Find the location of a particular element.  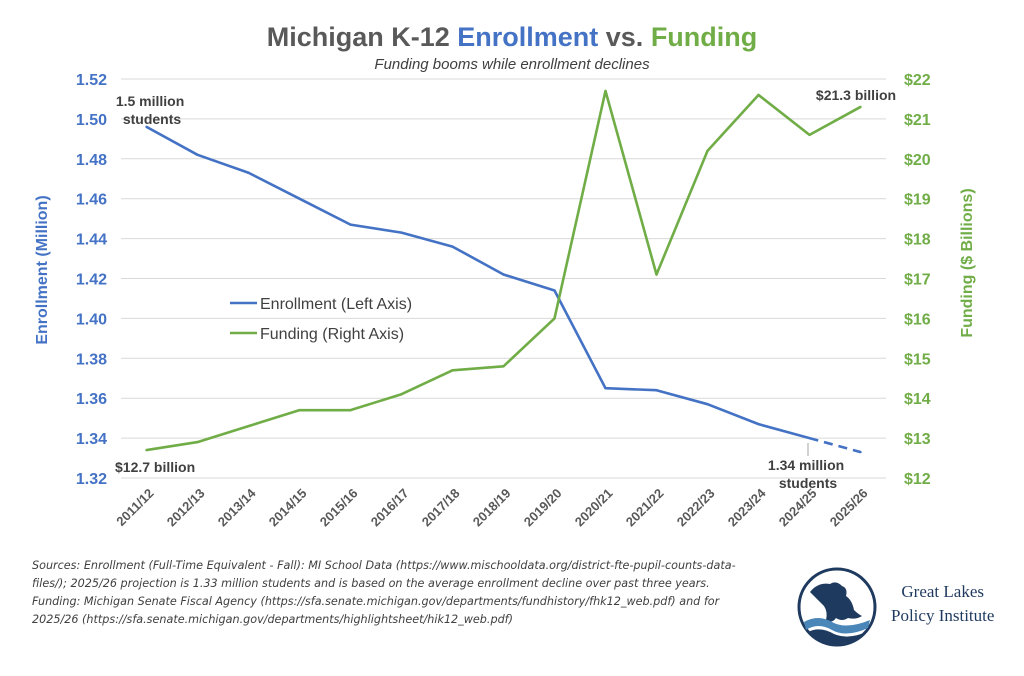

x-tick-label: 2011/12 is located at coordinates (134, 507).